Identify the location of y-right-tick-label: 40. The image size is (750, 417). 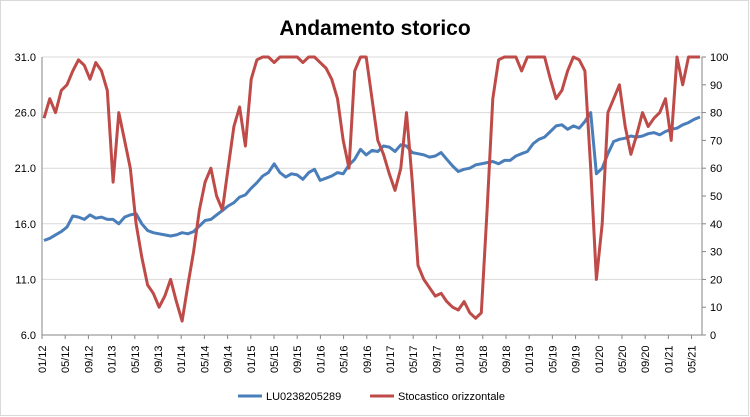
(716, 225).